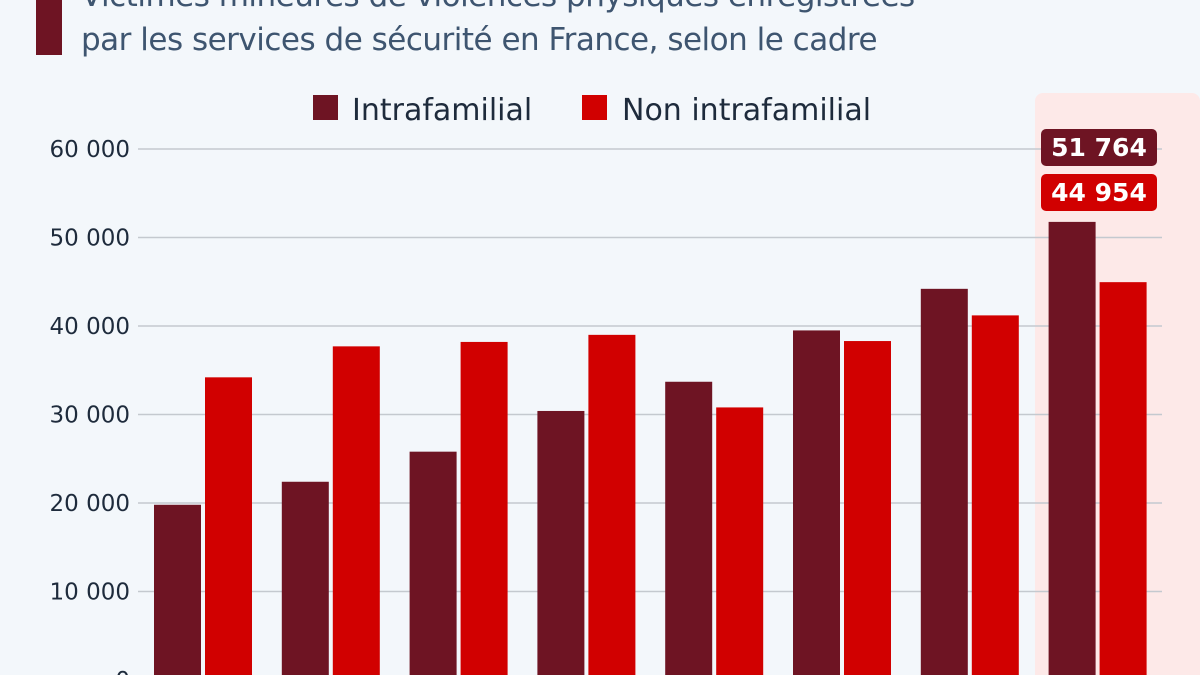 Image resolution: width=1200 pixels, height=675 pixels. I want to click on legend-label-non-intrafamilial: Non intrafamilial, so click(746, 110).